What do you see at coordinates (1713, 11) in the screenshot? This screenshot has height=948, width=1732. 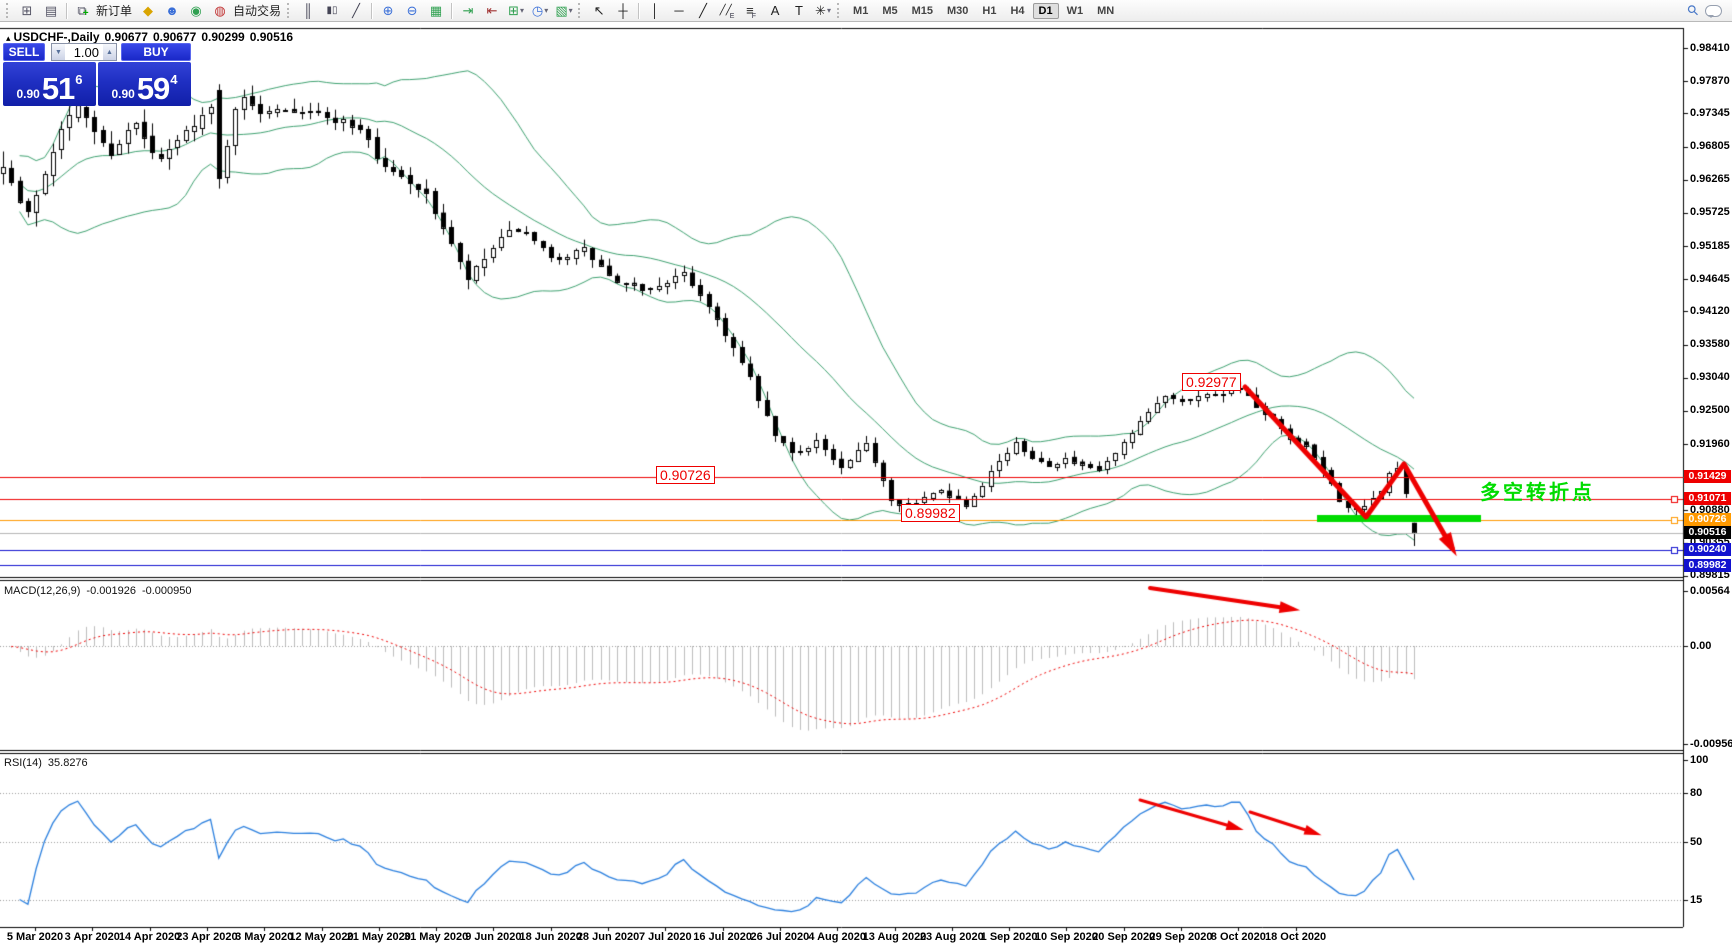 I see `chat-icon` at bounding box center [1713, 11].